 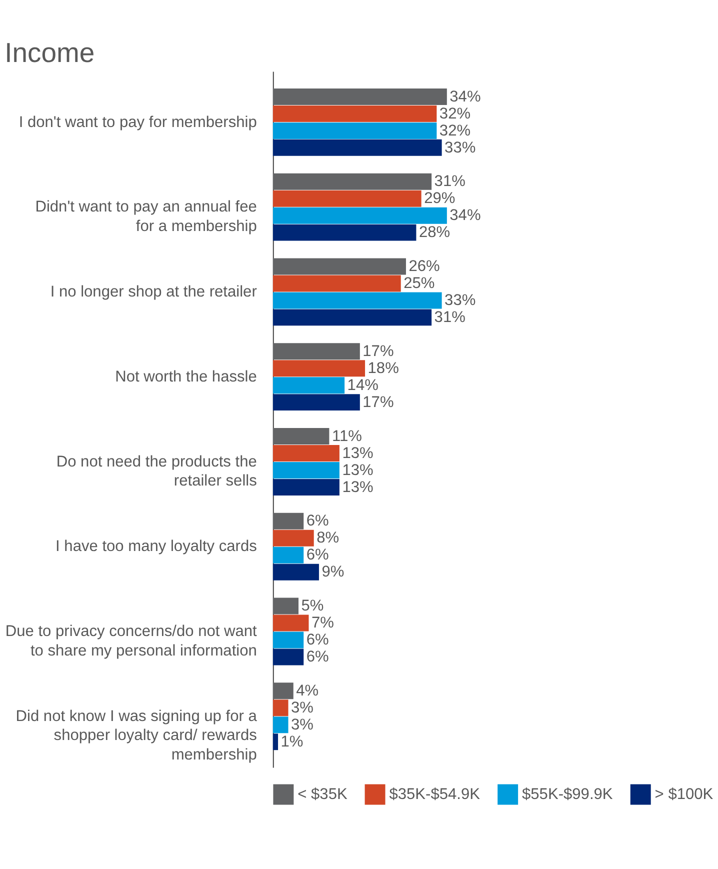 I want to click on y-tick-label: I no longer shop at the retailer, so click(x=153, y=292).